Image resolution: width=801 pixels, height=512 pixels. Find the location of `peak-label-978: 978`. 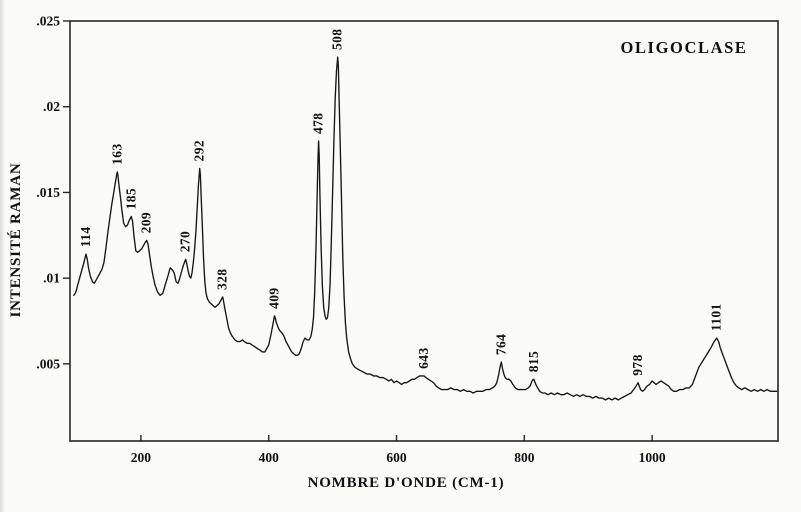

peak-label-978: 978 is located at coordinates (637, 364).